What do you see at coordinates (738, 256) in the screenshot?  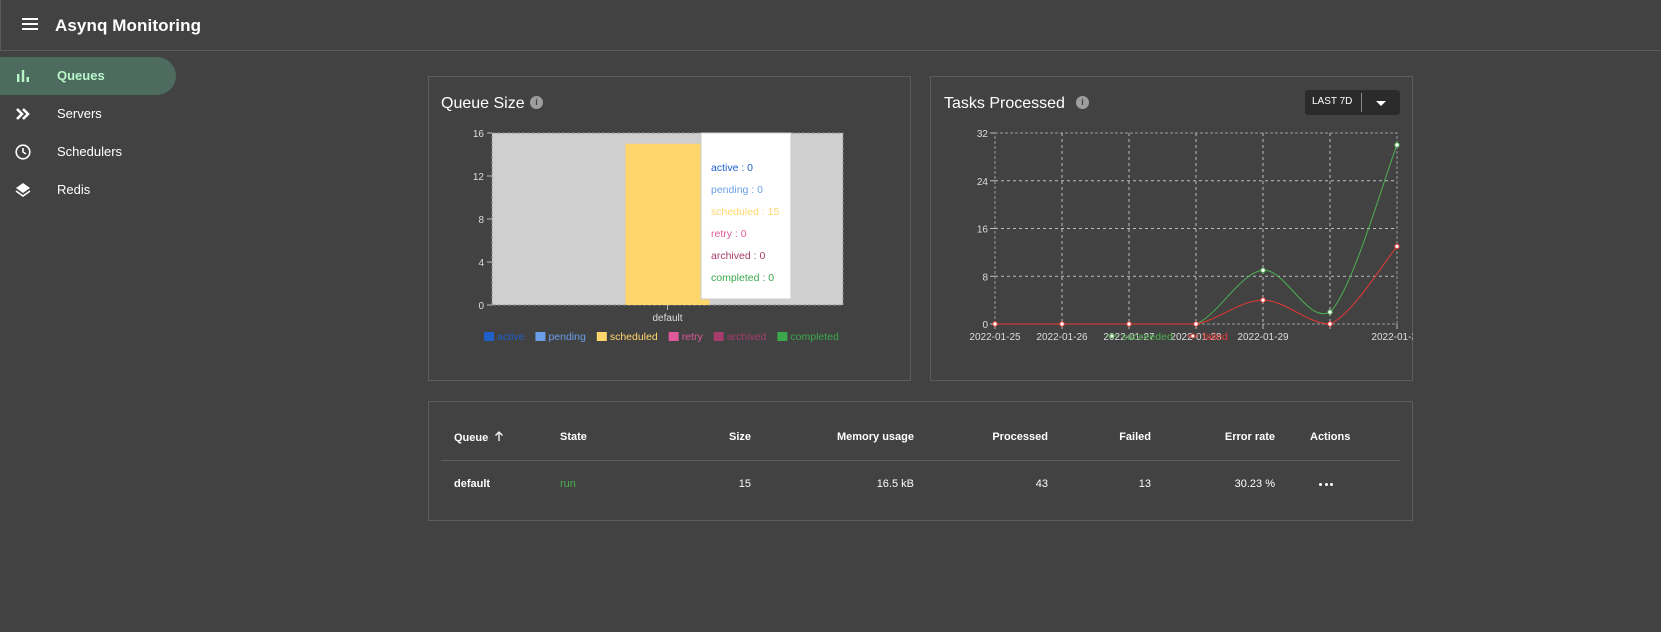 I see `tooltip-archived: archived : 0` at bounding box center [738, 256].